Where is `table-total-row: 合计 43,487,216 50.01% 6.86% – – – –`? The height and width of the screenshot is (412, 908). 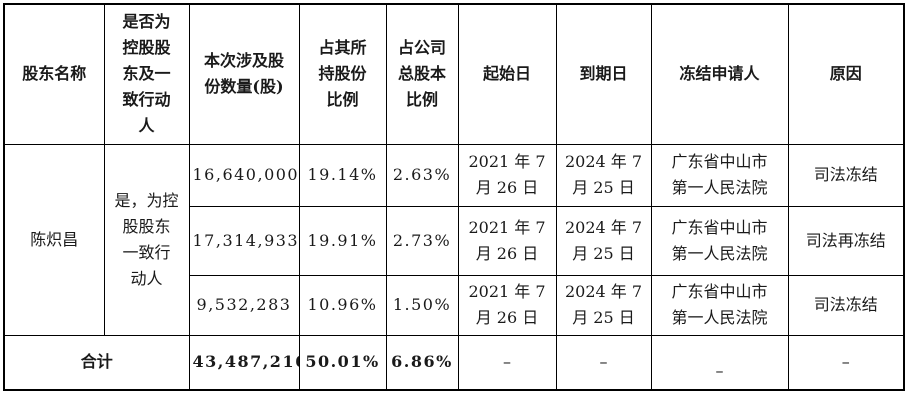
table-total-row: 合计 43,487,216 50.01% 6.86% – – – – is located at coordinates (454, 362).